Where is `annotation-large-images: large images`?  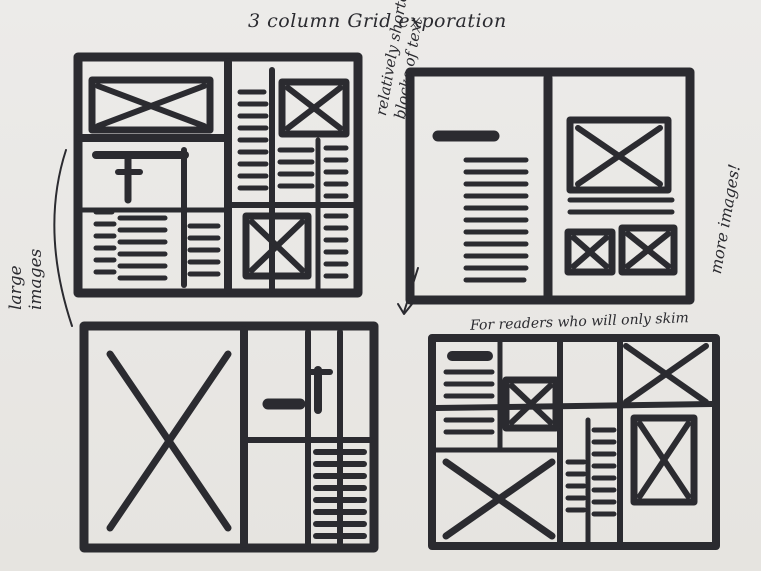
annotation-large-images: large images is located at coordinates (26, 279).